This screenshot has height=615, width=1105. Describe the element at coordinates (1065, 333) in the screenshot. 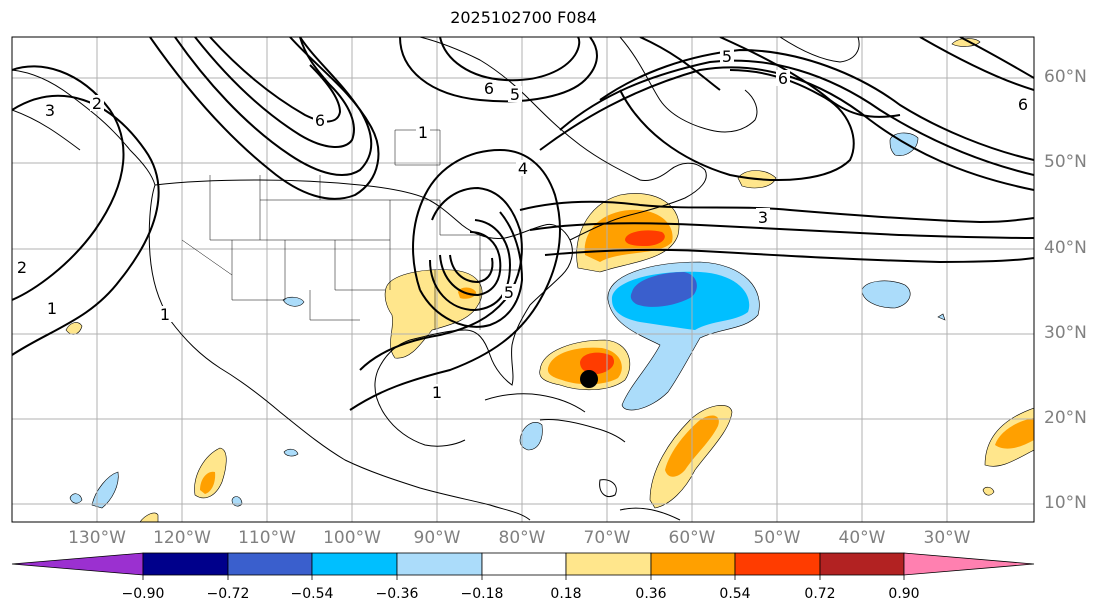

I see `lat-label: 30°N` at that location.